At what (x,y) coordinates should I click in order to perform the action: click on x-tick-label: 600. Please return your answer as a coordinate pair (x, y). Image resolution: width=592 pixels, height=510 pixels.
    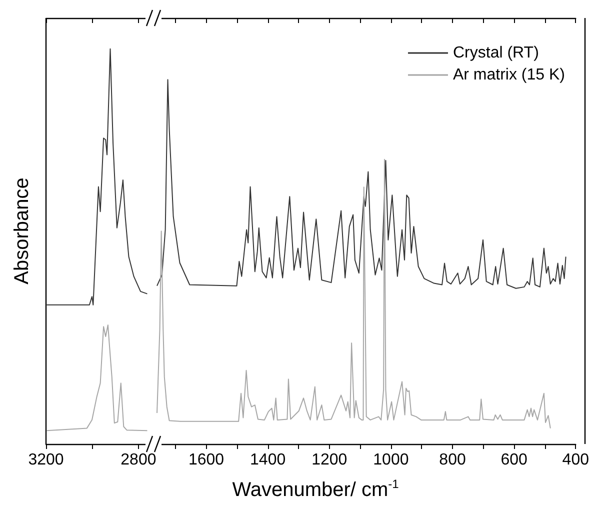
    Looking at the image, I should click on (514, 460).